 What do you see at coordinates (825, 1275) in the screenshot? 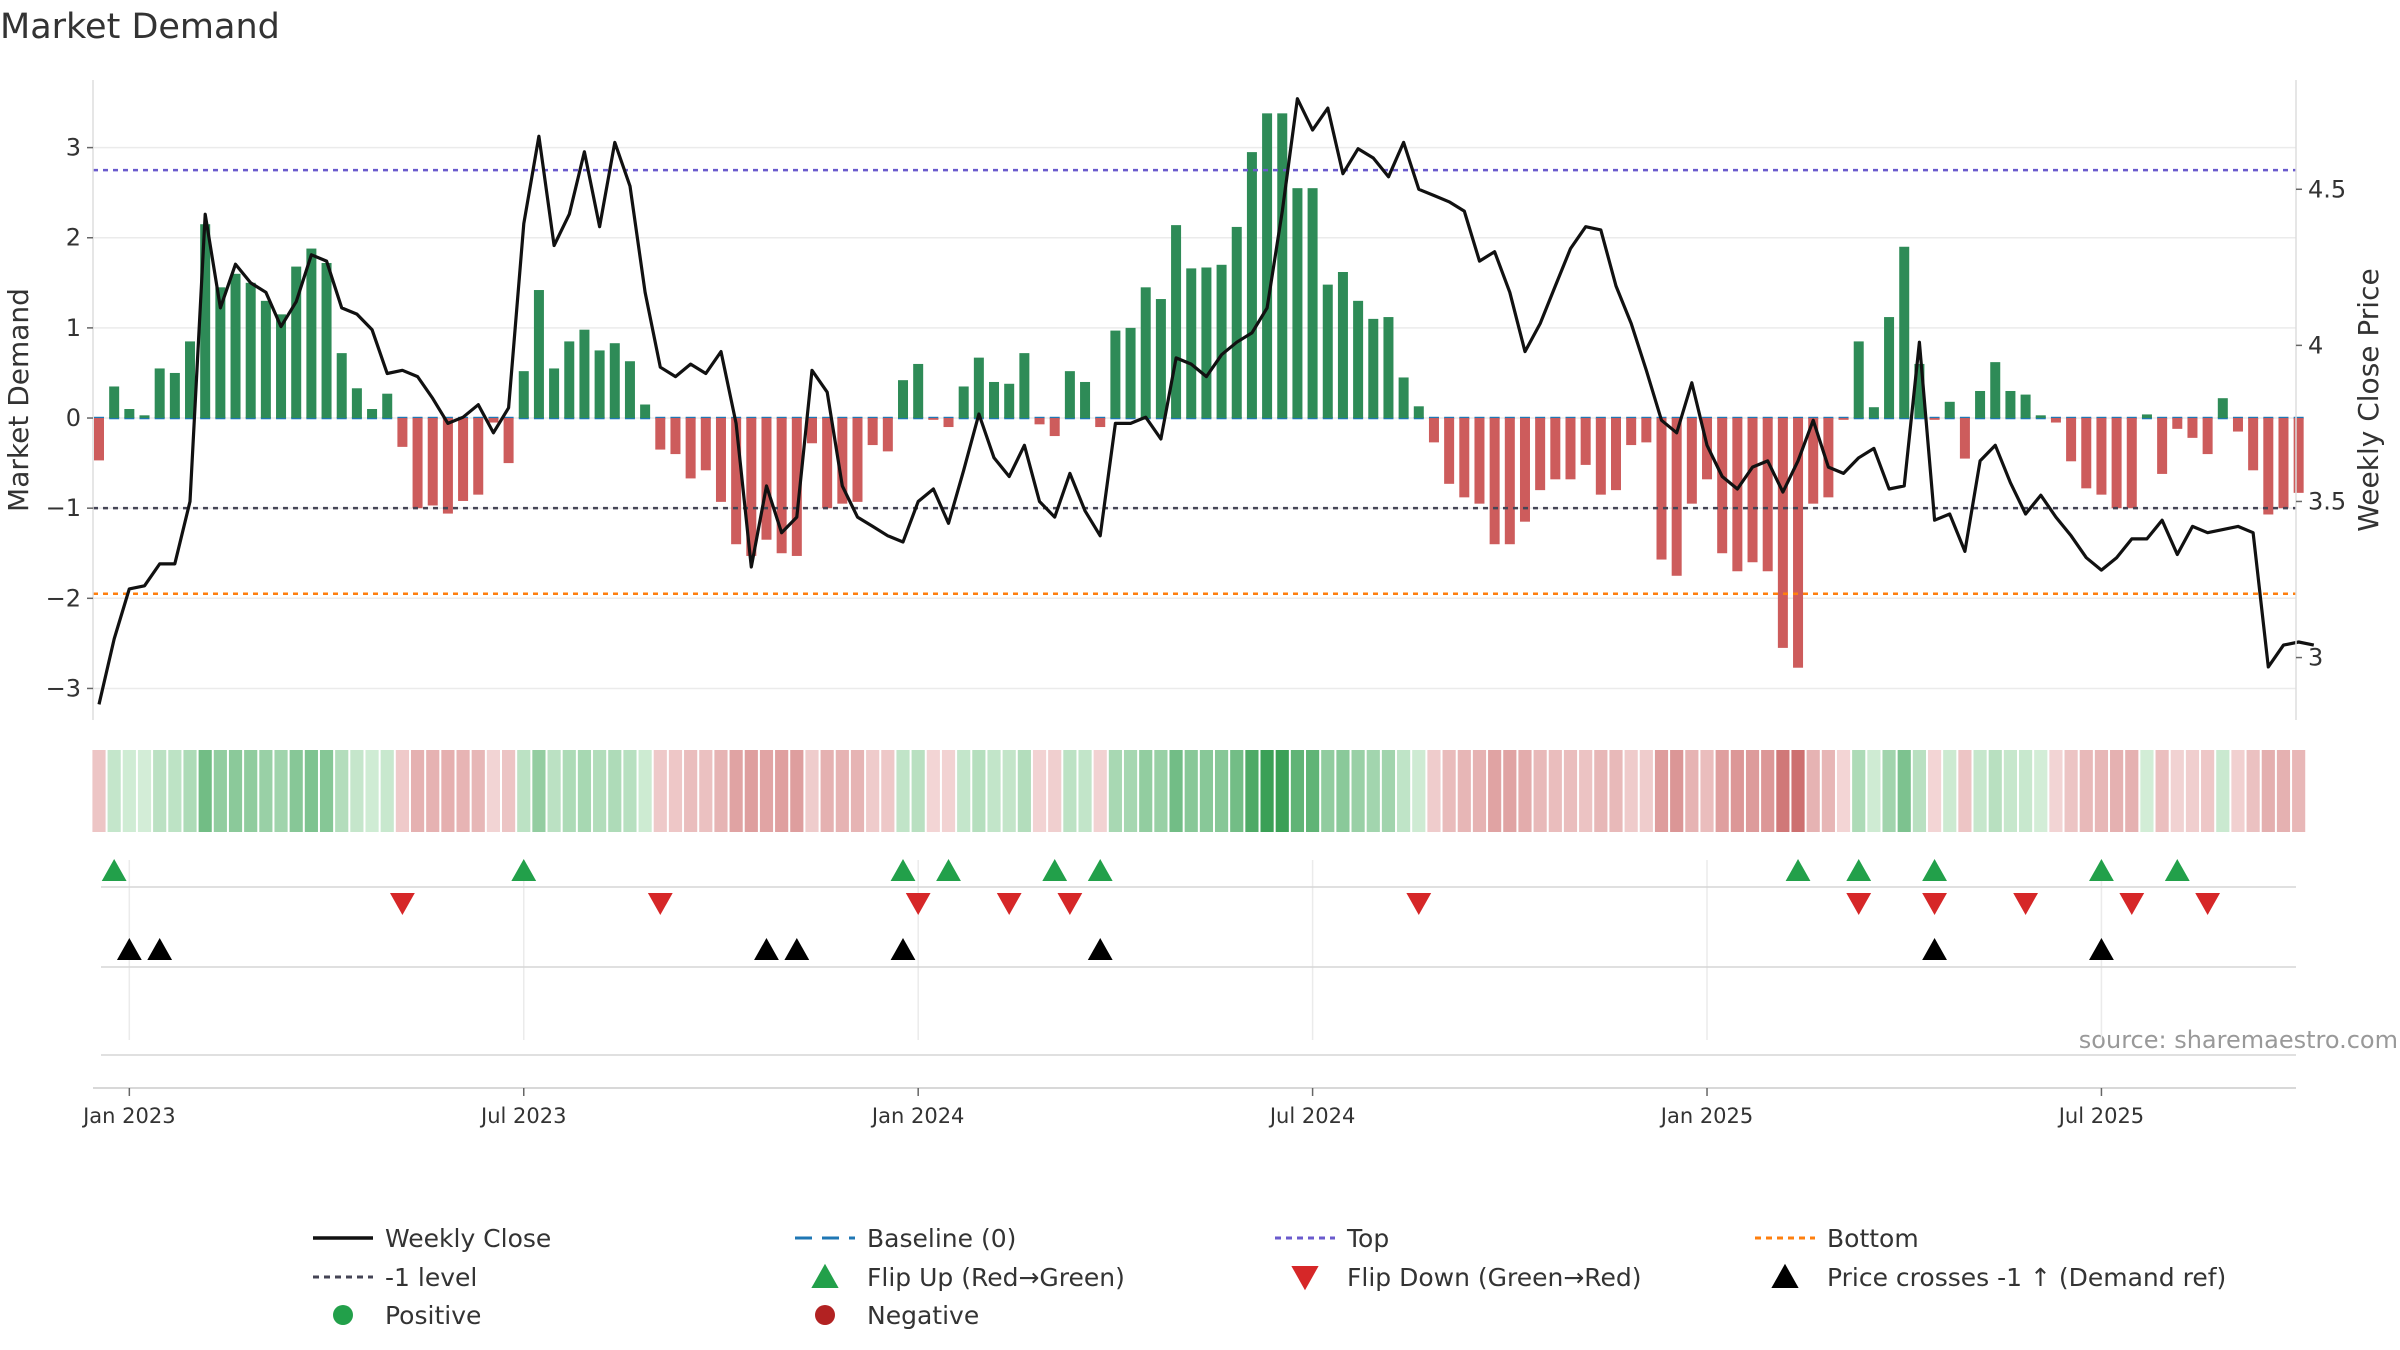
I see `legend-swatch-flip-up` at bounding box center [825, 1275].